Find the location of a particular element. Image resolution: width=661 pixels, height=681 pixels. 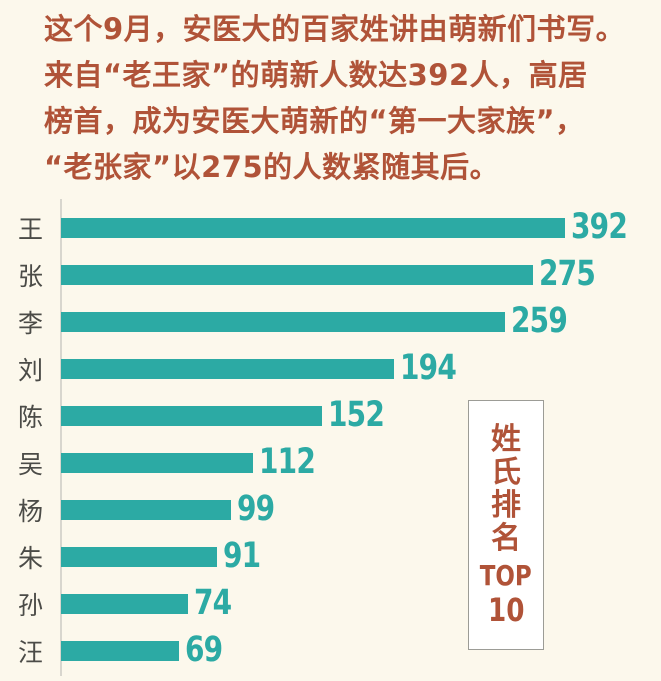

category-label: 汪 is located at coordinates (30, 652).